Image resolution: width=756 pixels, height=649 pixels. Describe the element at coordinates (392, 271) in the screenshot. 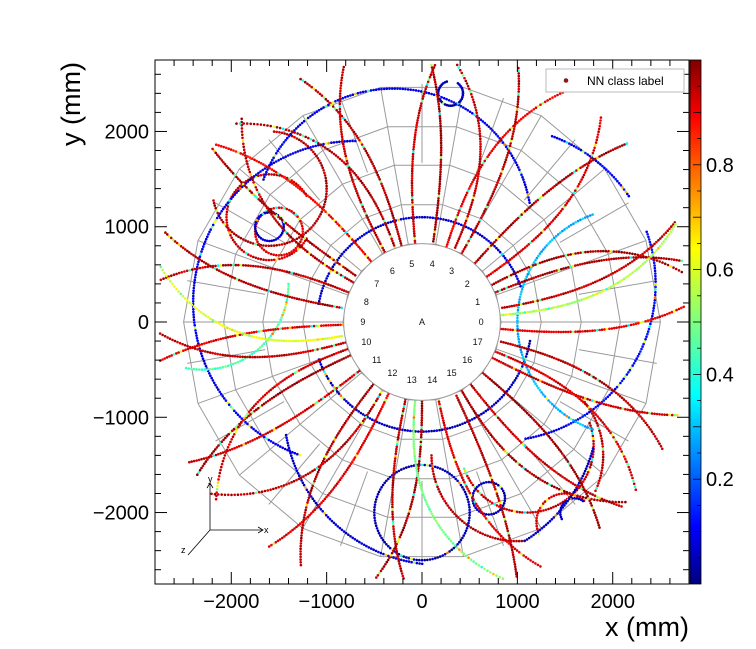

I see `sector-label: 6` at that location.